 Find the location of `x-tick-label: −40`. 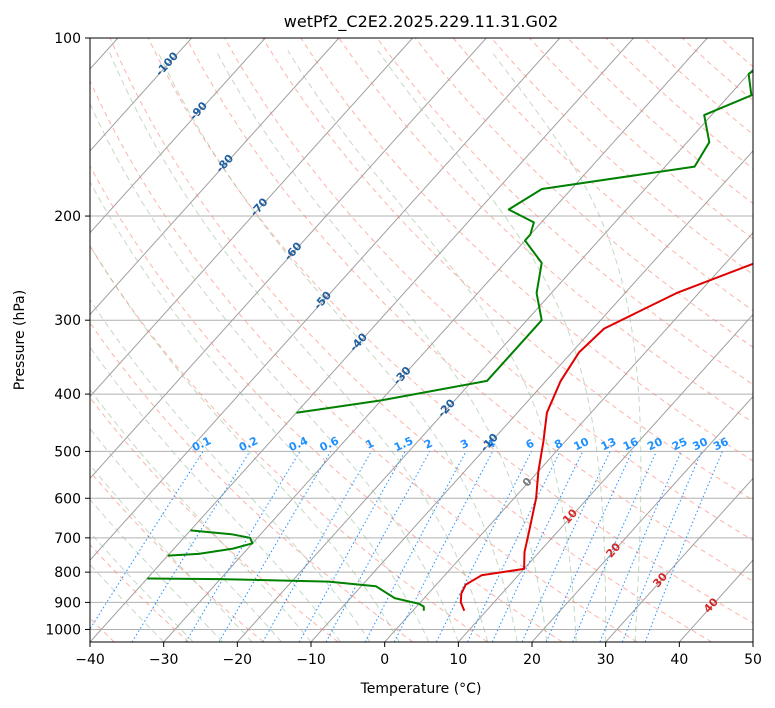

x-tick-label: −40 is located at coordinates (90, 660).